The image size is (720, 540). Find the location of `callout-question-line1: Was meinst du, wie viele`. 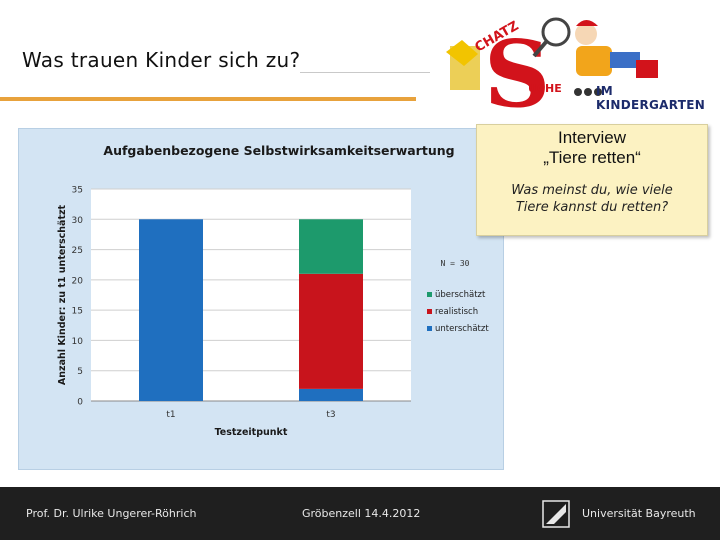

callout-question-line1: Was meinst du, wie viele is located at coordinates (592, 190).